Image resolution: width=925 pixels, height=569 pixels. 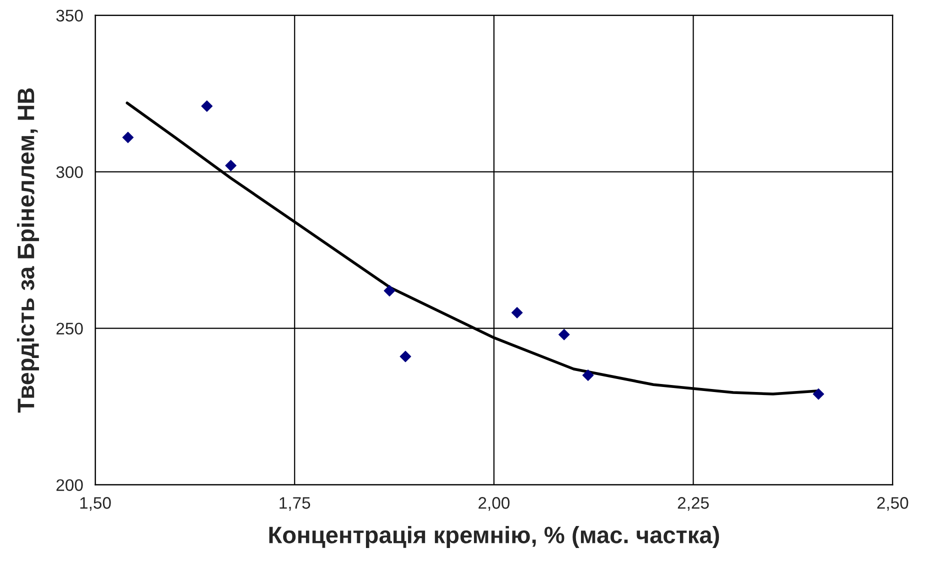 I want to click on x-tick-label: 2,00, so click(x=494, y=504).